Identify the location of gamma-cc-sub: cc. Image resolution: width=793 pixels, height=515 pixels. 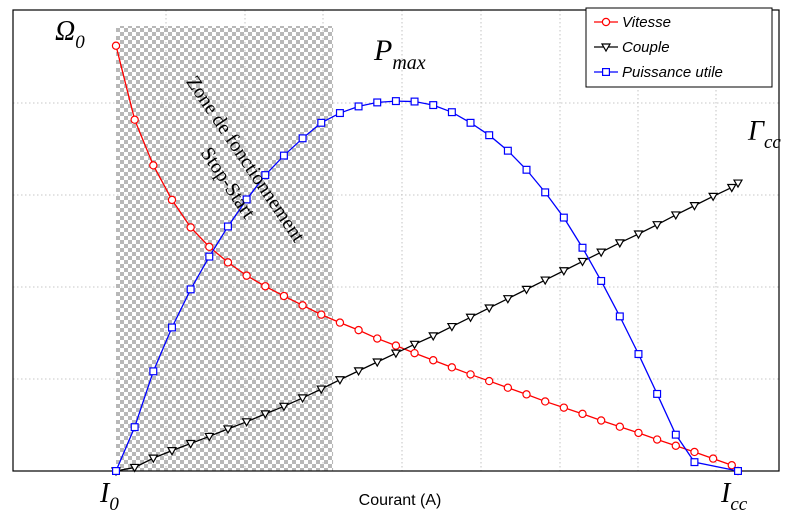
(772, 142).